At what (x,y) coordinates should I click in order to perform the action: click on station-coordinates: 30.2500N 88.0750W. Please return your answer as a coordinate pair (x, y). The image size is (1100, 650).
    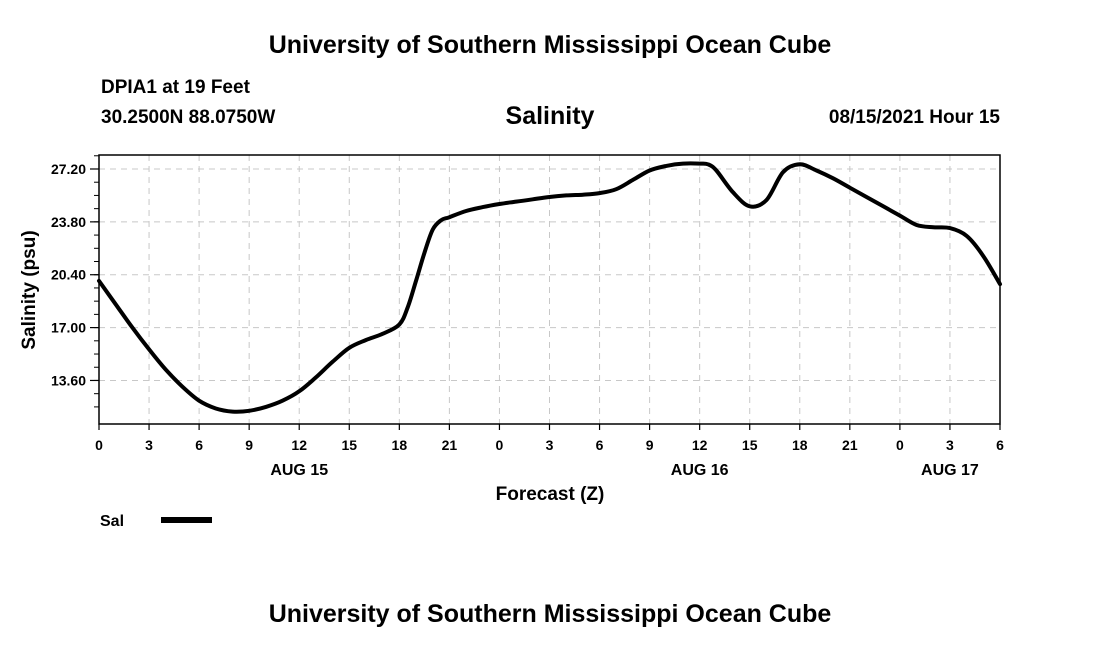
    Looking at the image, I should click on (188, 117).